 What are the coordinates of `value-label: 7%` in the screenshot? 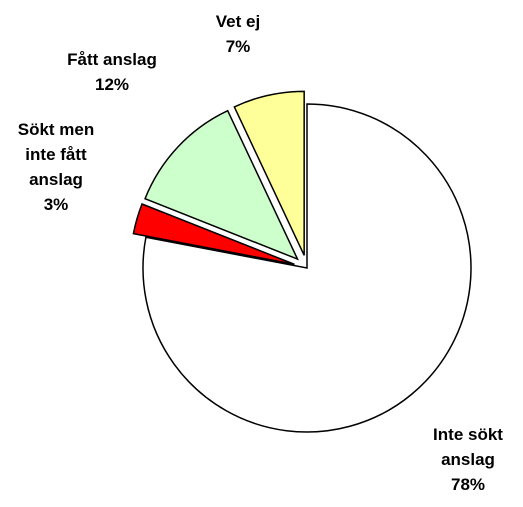 It's located at (238, 46).